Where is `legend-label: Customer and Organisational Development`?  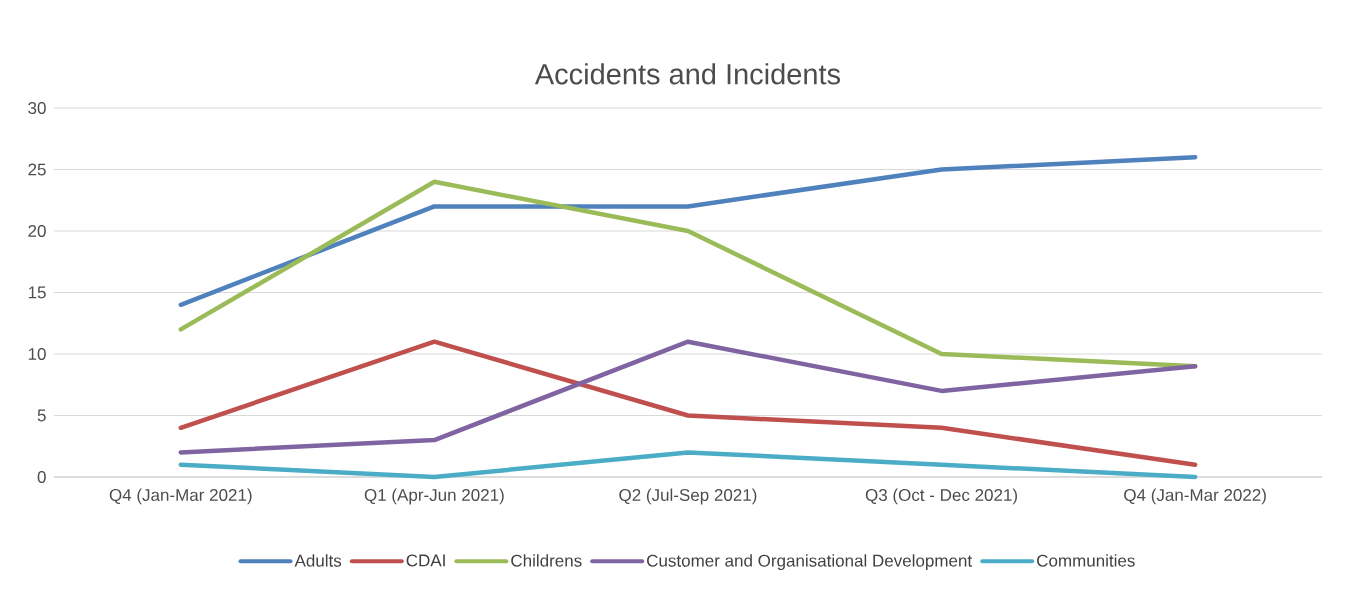
legend-label: Customer and Organisational Development is located at coordinates (810, 562).